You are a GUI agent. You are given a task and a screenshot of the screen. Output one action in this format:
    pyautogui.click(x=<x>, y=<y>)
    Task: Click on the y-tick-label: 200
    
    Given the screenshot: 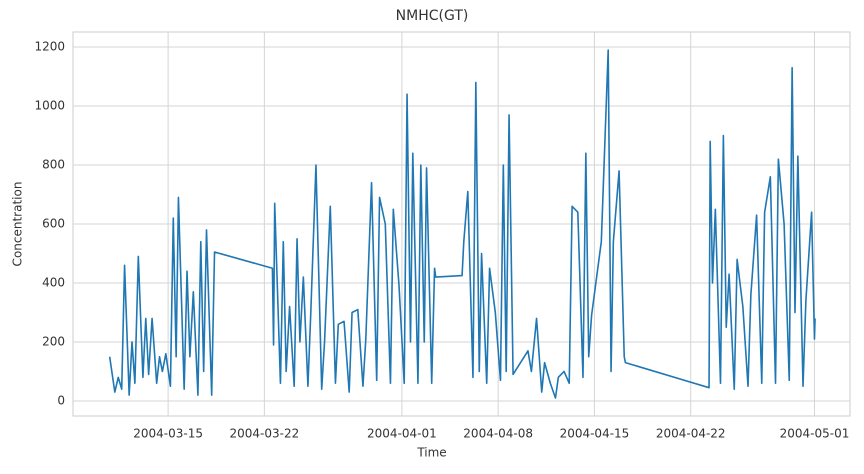 What is the action you would take?
    pyautogui.click(x=53, y=341)
    